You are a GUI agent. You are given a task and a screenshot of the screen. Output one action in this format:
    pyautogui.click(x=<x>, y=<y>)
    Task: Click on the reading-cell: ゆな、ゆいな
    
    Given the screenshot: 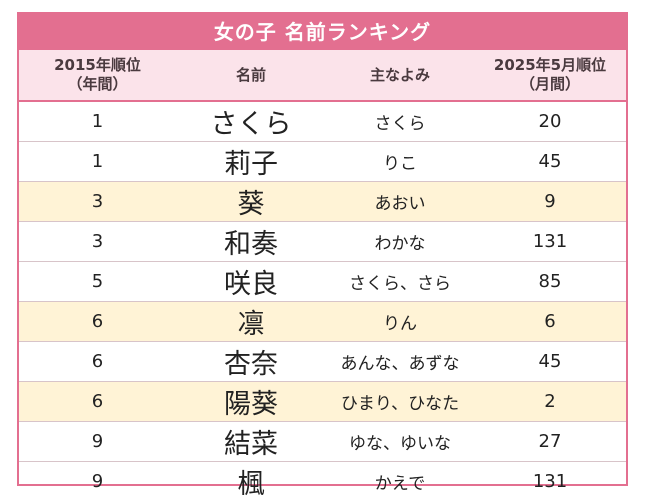 What is the action you would take?
    pyautogui.click(x=400, y=442)
    